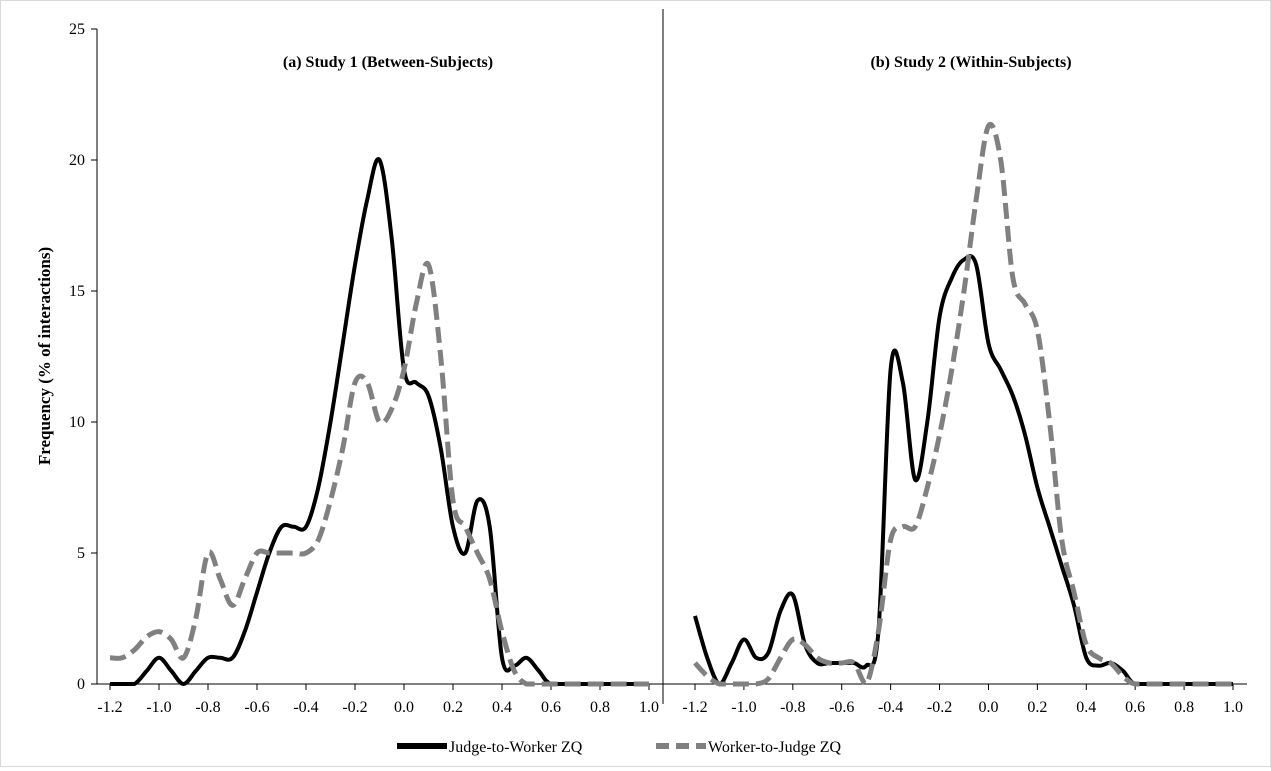  What do you see at coordinates (970, 62) in the screenshot?
I see `panel-b-title: (b) Study 2 (Within-Subjects)` at bounding box center [970, 62].